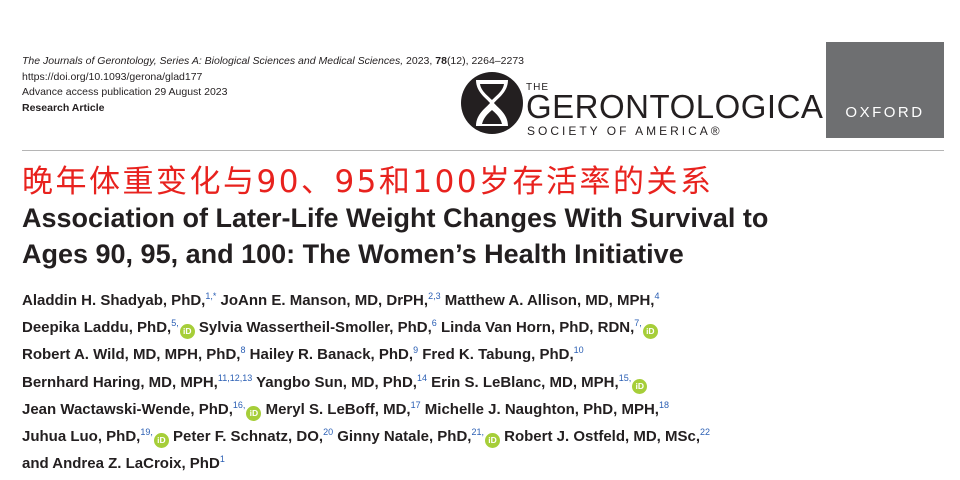 The width and height of the screenshot is (960, 480). What do you see at coordinates (625, 377) in the screenshot?
I see `affiliation-superscript: 15,` at bounding box center [625, 377].